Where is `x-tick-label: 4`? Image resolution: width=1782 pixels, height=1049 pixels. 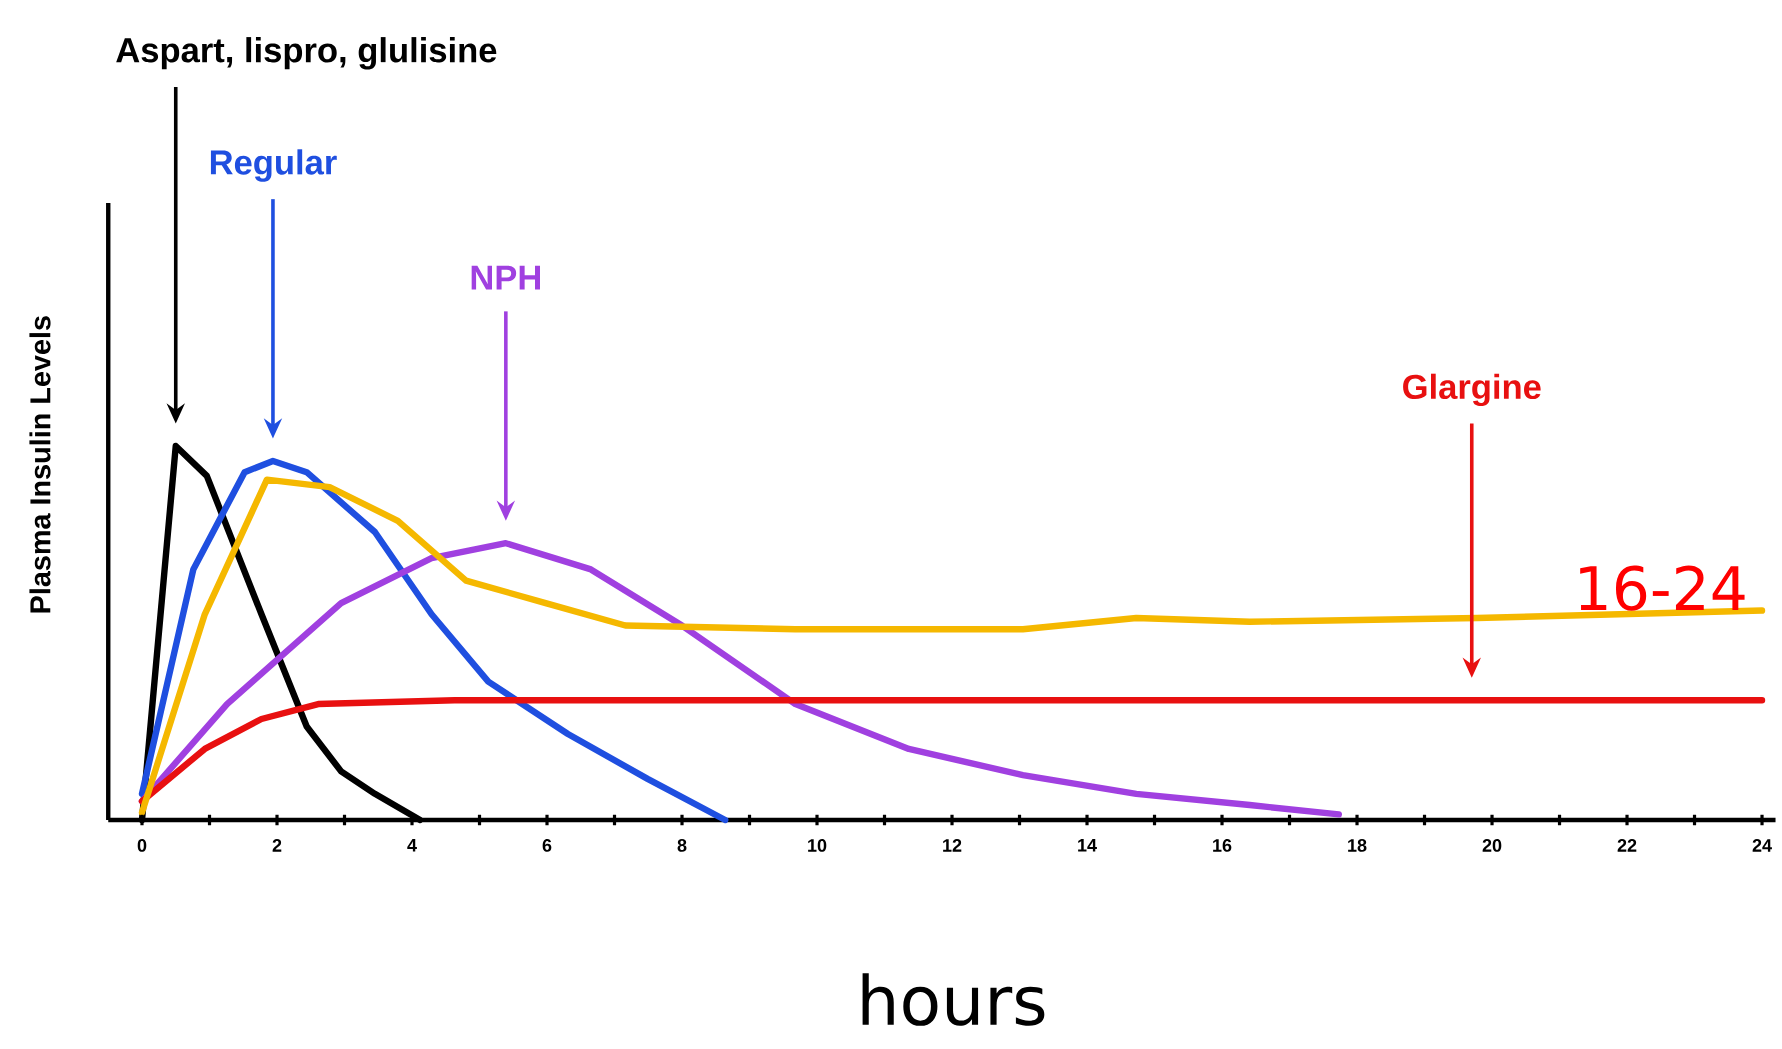
x-tick-label: 4 is located at coordinates (412, 845).